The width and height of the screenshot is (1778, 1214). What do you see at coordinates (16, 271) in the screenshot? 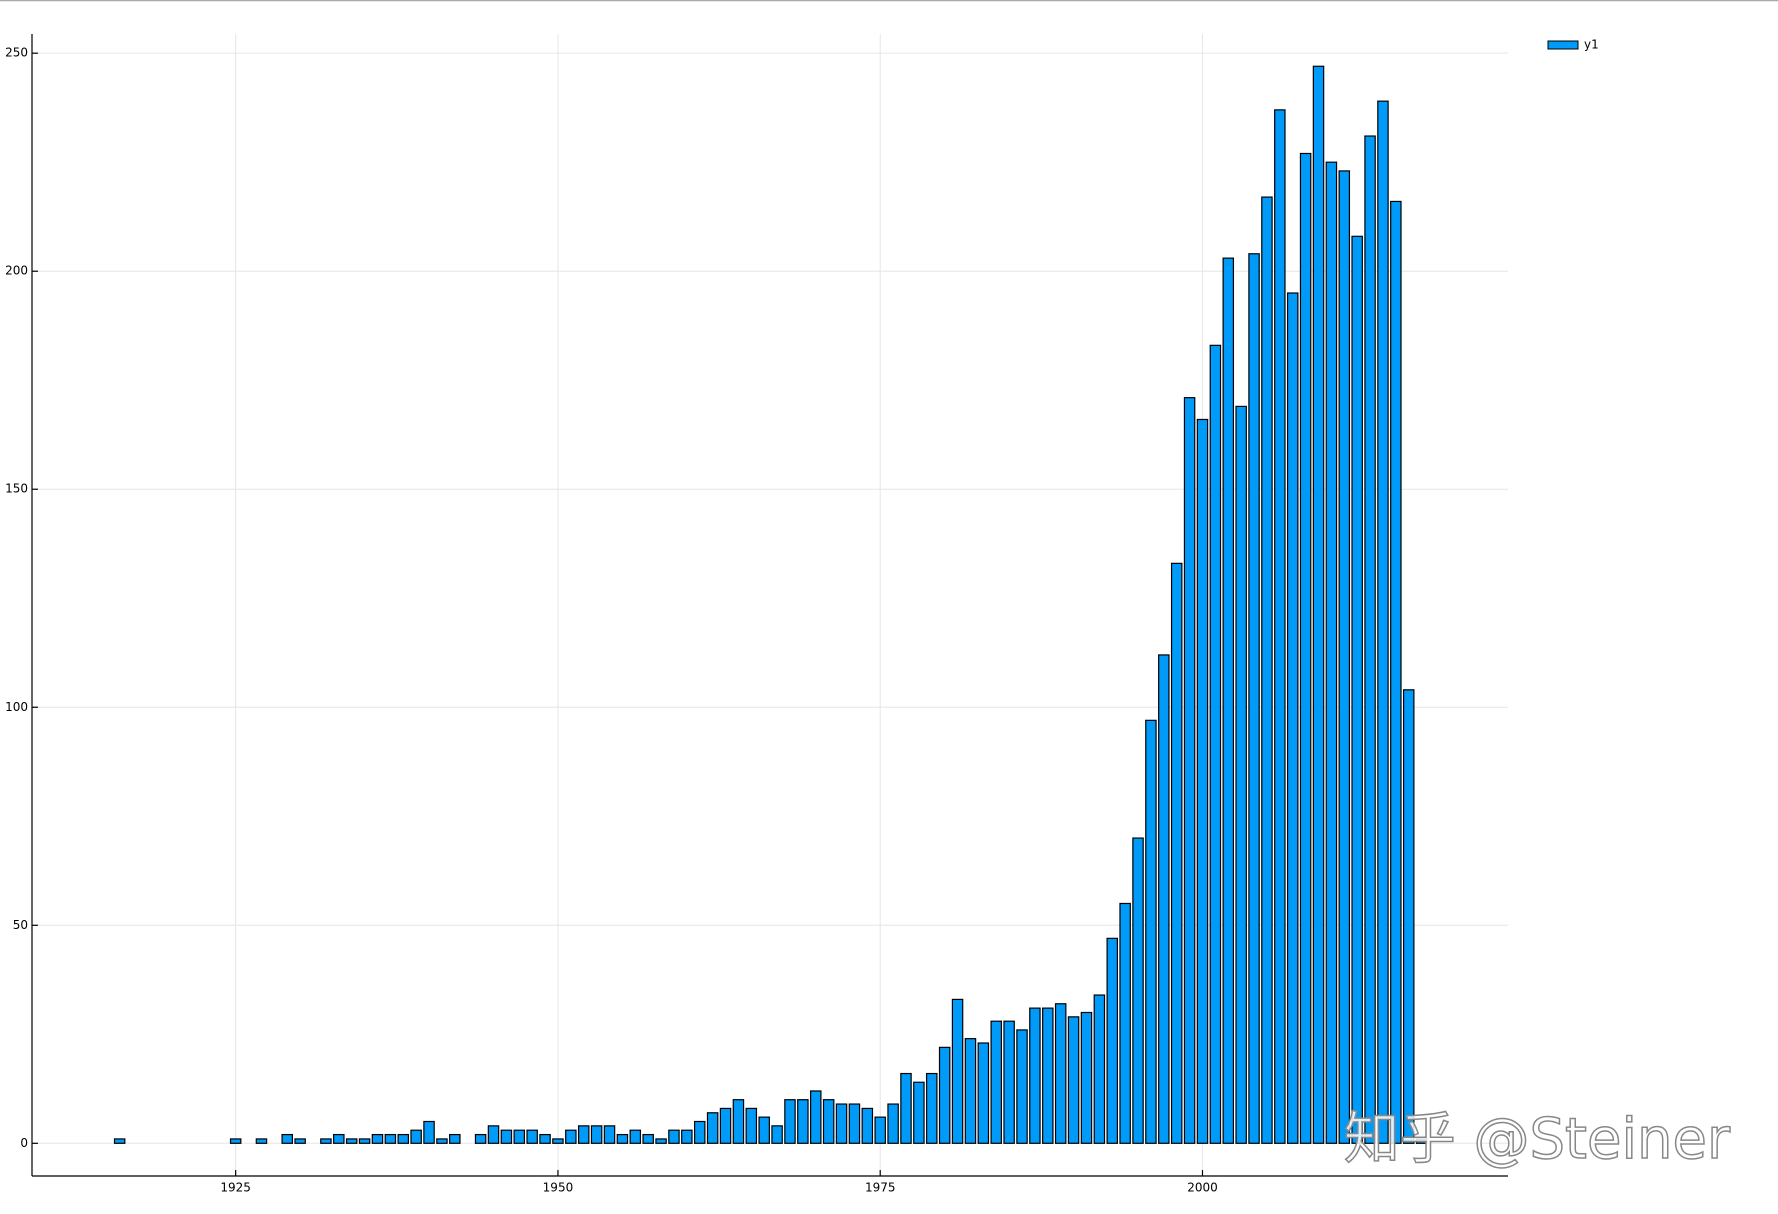
I see `y-tick-label: 200` at bounding box center [16, 271].